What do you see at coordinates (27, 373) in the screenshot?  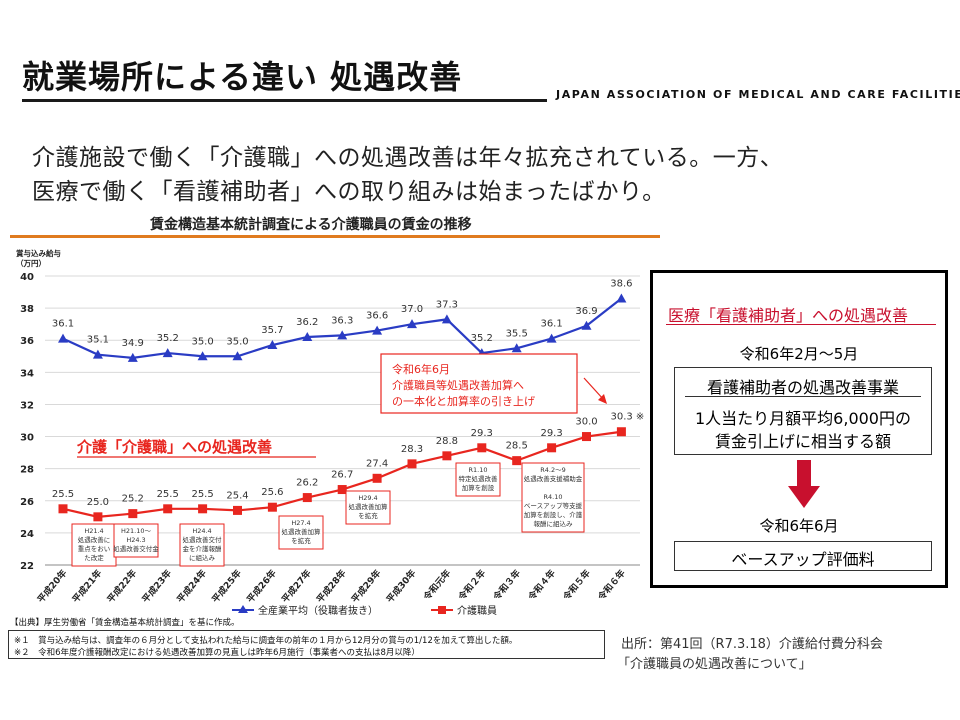 I see `y-tick-label: 34` at bounding box center [27, 373].